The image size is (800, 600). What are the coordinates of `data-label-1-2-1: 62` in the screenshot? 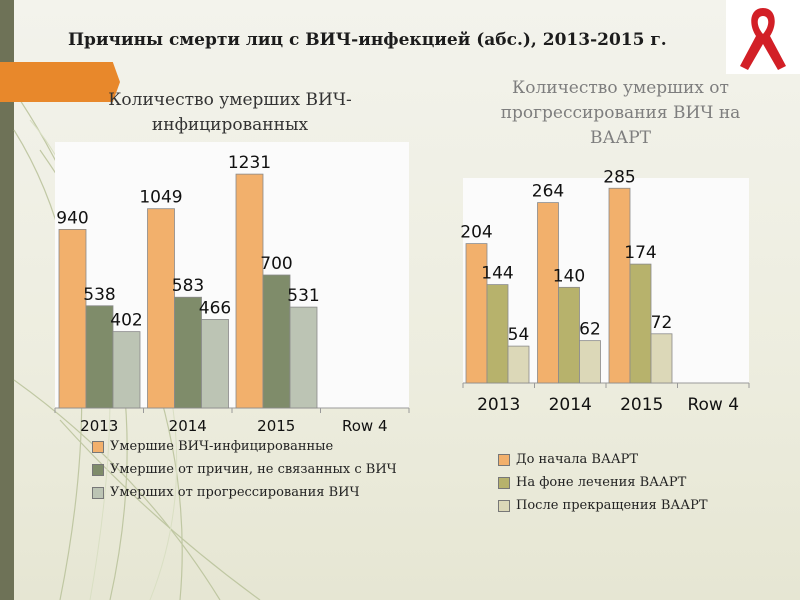 It's located at (590, 330).